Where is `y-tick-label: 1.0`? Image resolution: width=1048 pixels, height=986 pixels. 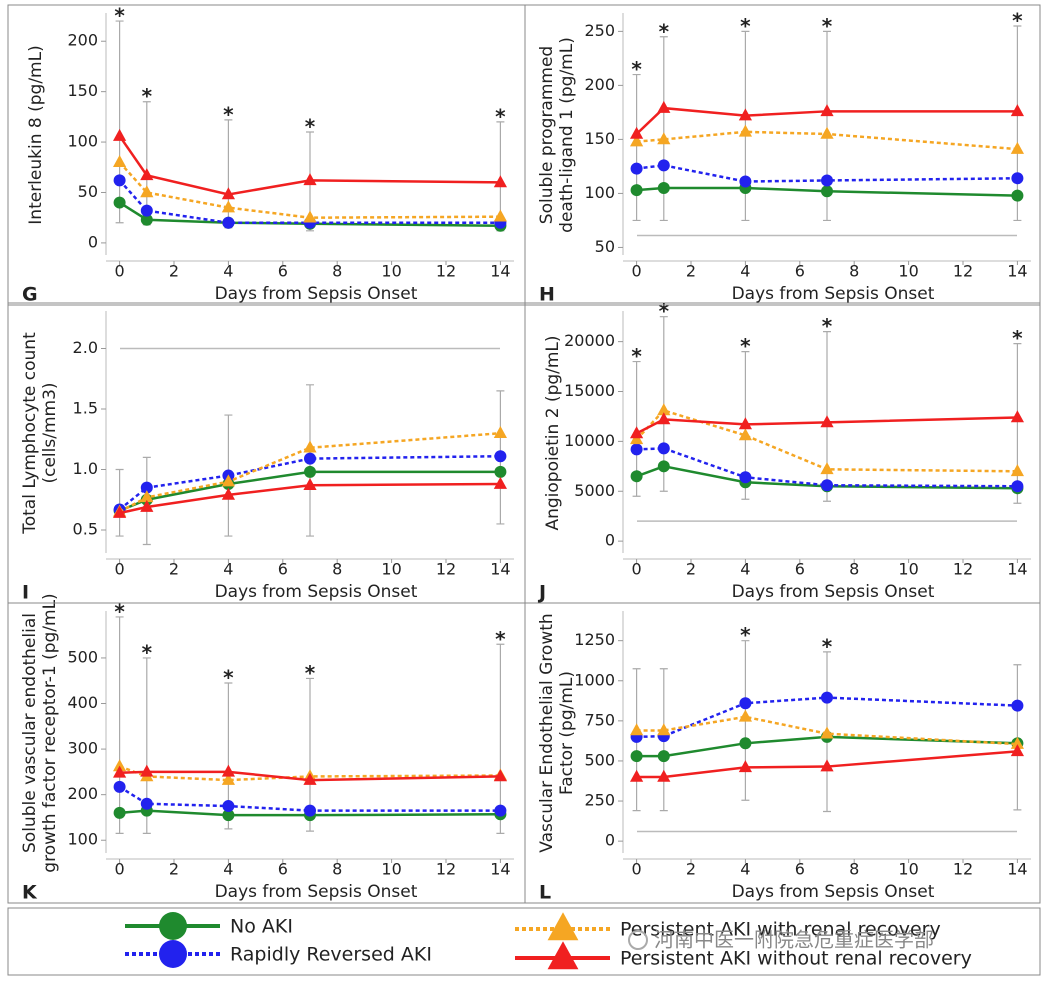 y-tick-label: 1.0 is located at coordinates (85, 468).